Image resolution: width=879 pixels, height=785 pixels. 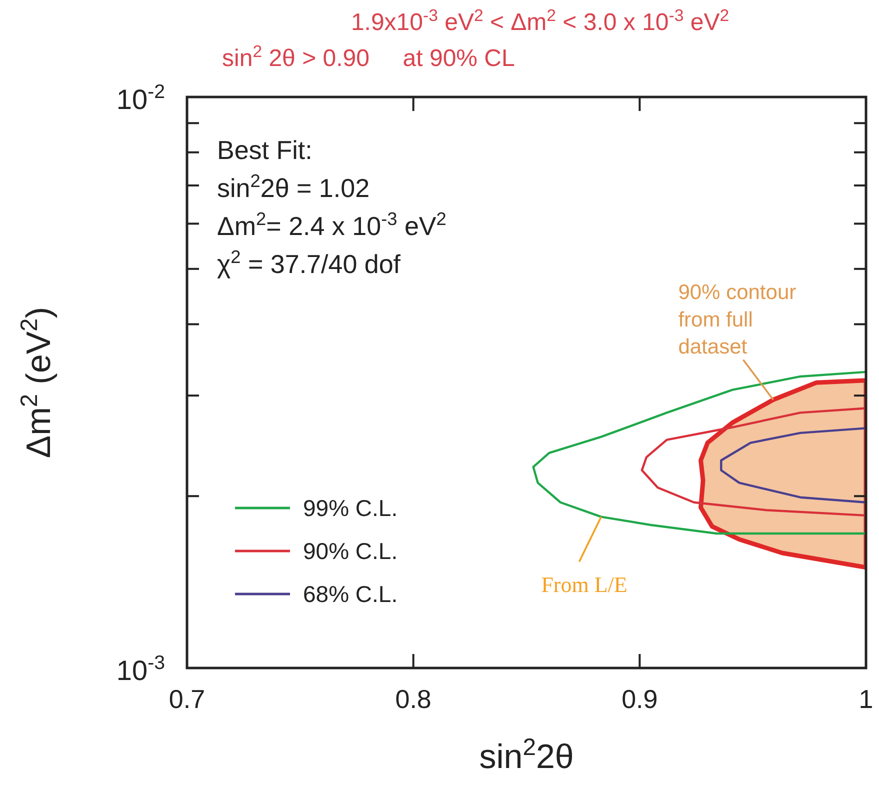 I want to click on annotation: Δm$^{2}$= 2.4 x 10$^{-3}$ eV$^{2}$, so click(x=331, y=225).